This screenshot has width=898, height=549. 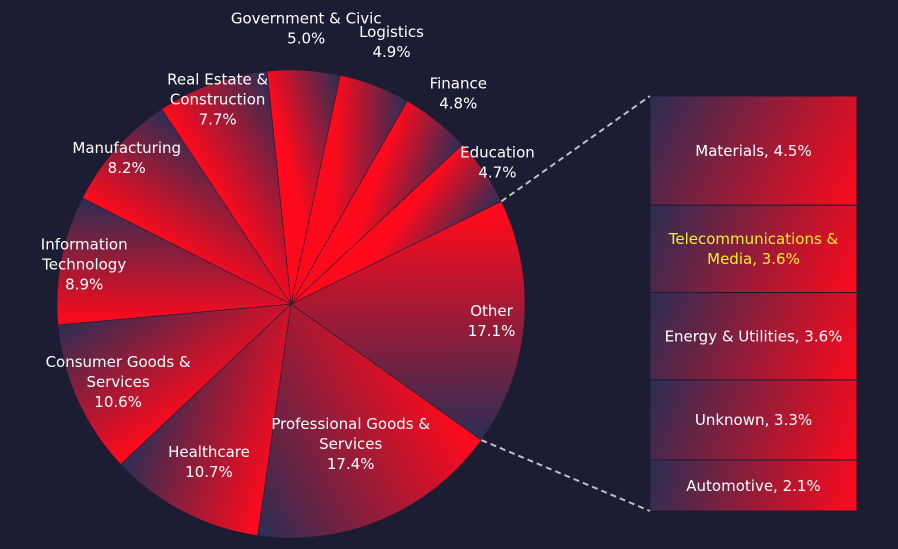 I want to click on pie-slice-real-estate-and-construction, so click(x=226, y=187).